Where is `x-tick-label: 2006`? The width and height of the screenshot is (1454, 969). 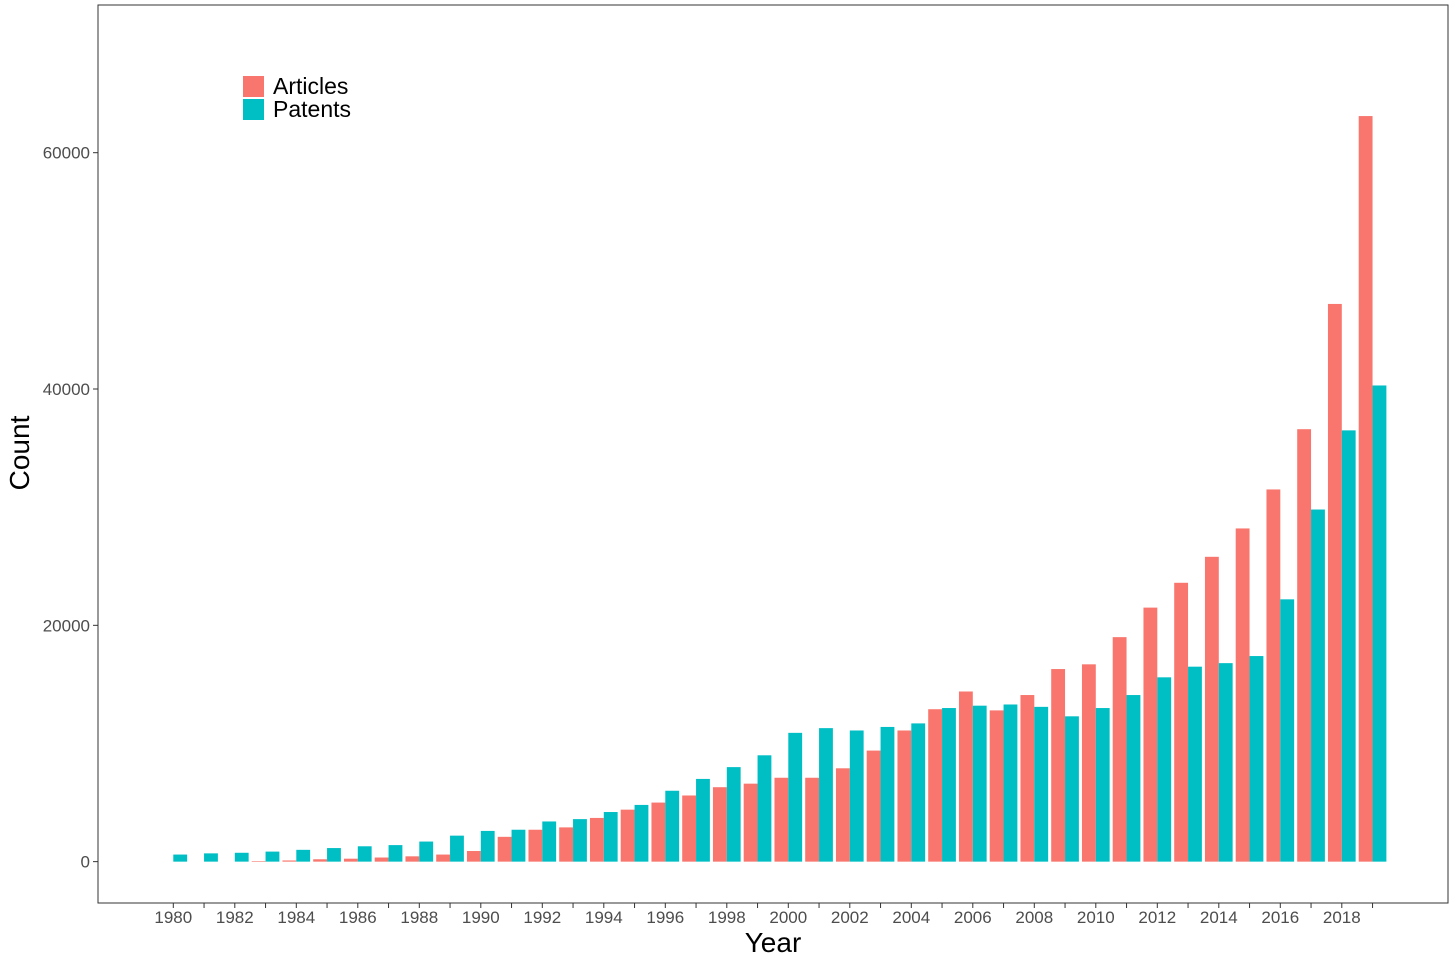 x-tick-label: 2006 is located at coordinates (973, 917).